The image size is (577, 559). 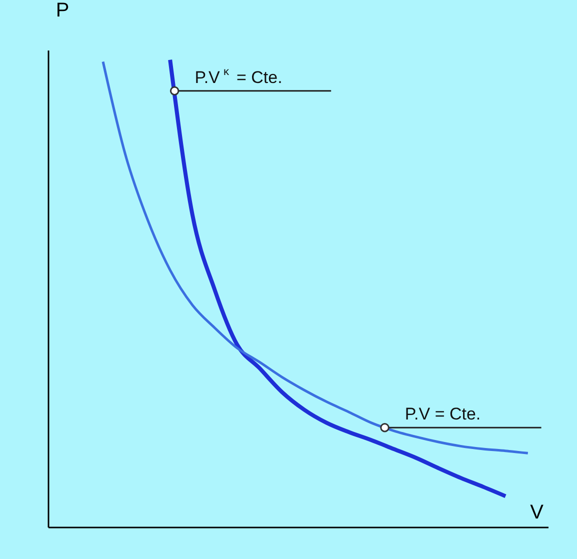 What do you see at coordinates (537, 513) in the screenshot?
I see `x-axis-title: V` at bounding box center [537, 513].